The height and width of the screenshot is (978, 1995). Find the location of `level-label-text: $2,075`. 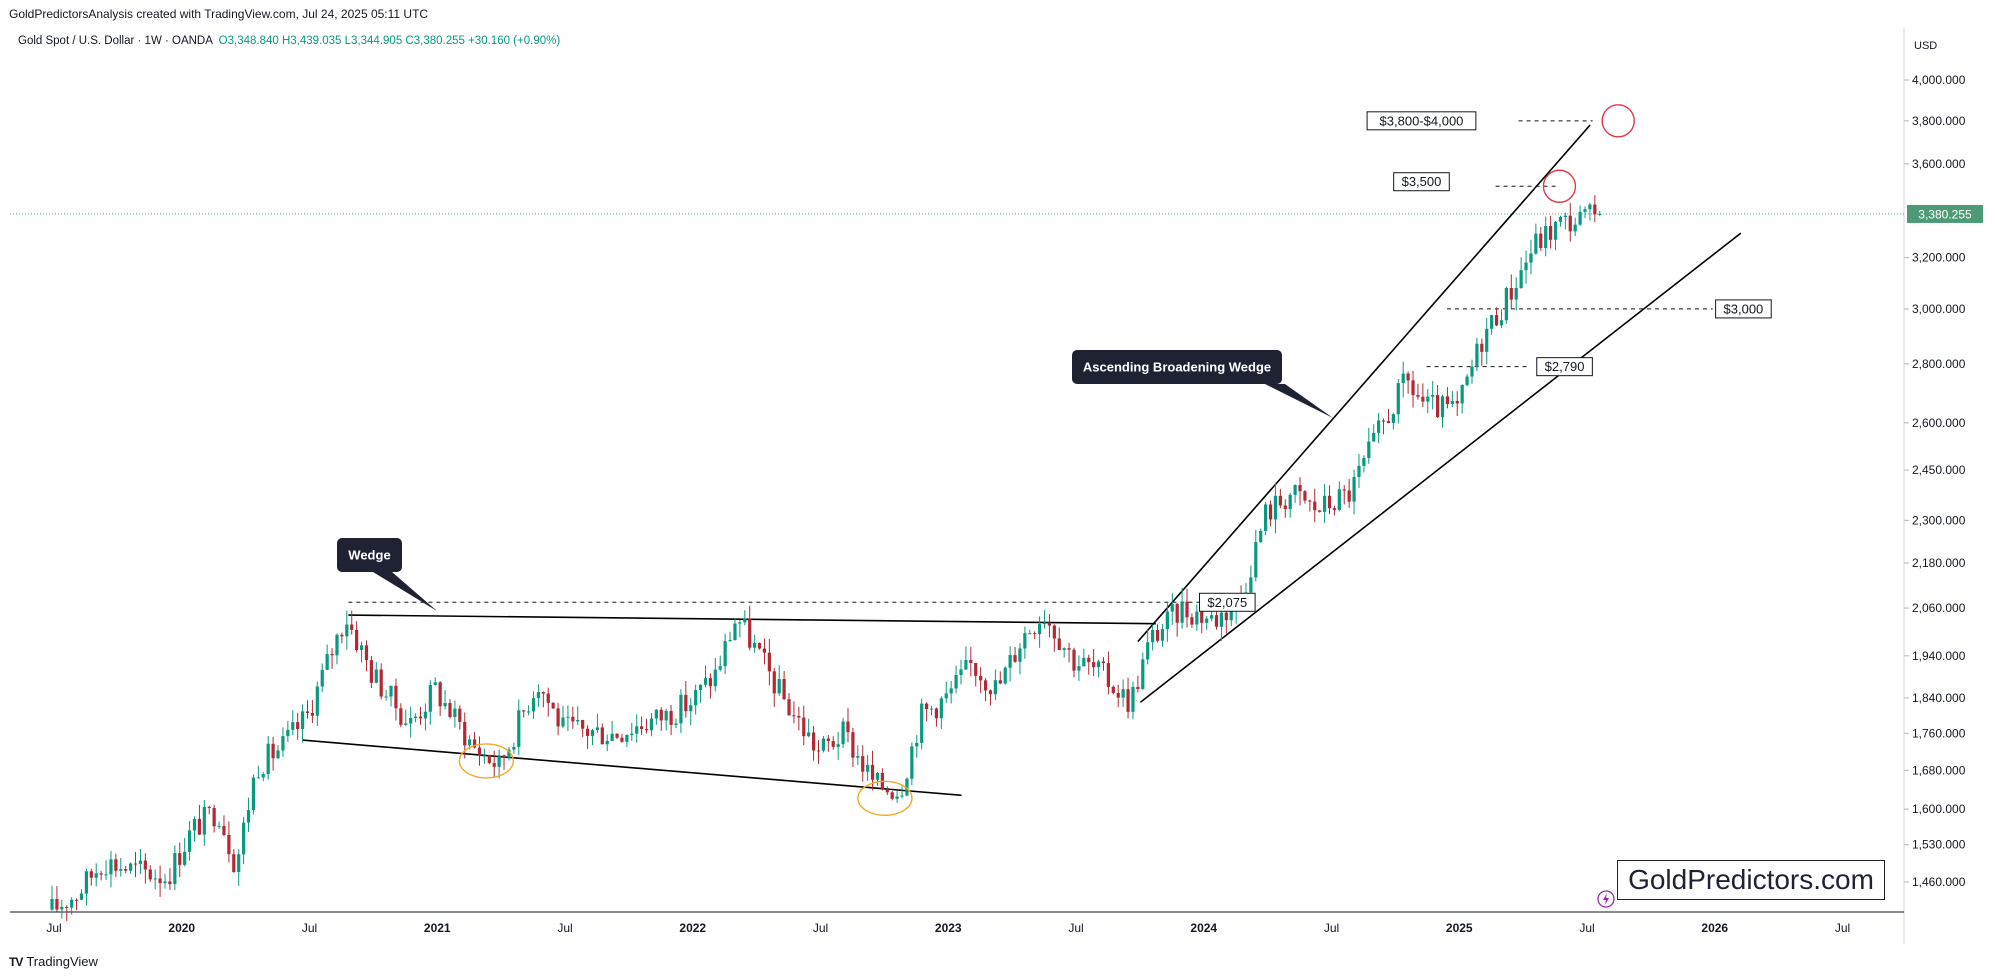

level-label-text: $2,075 is located at coordinates (1227, 602).